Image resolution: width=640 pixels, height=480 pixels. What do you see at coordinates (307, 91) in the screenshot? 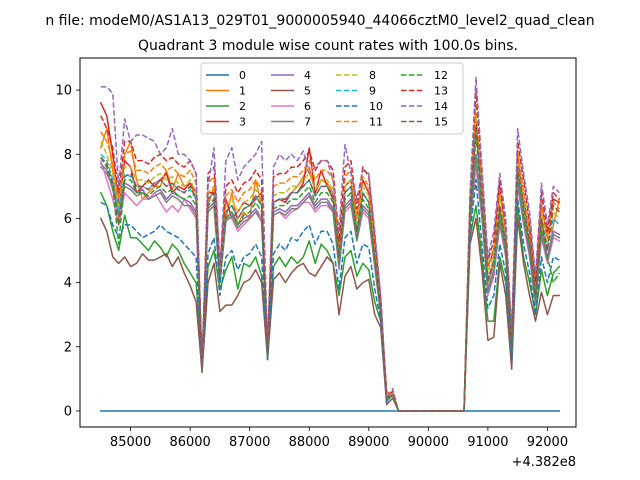
I see `legend-label: 5` at bounding box center [307, 91].